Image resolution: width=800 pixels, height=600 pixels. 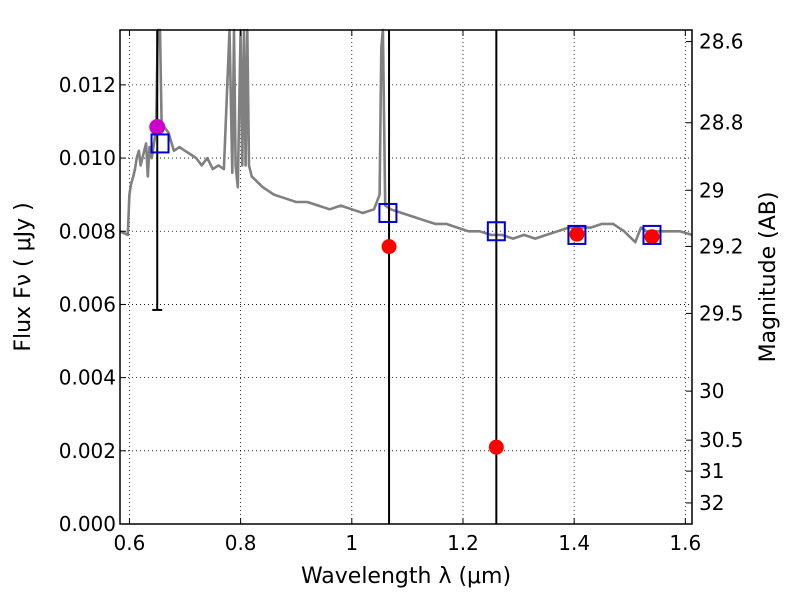 What do you see at coordinates (711, 471) in the screenshot?
I see `mag-tick-label: 31` at bounding box center [711, 471].